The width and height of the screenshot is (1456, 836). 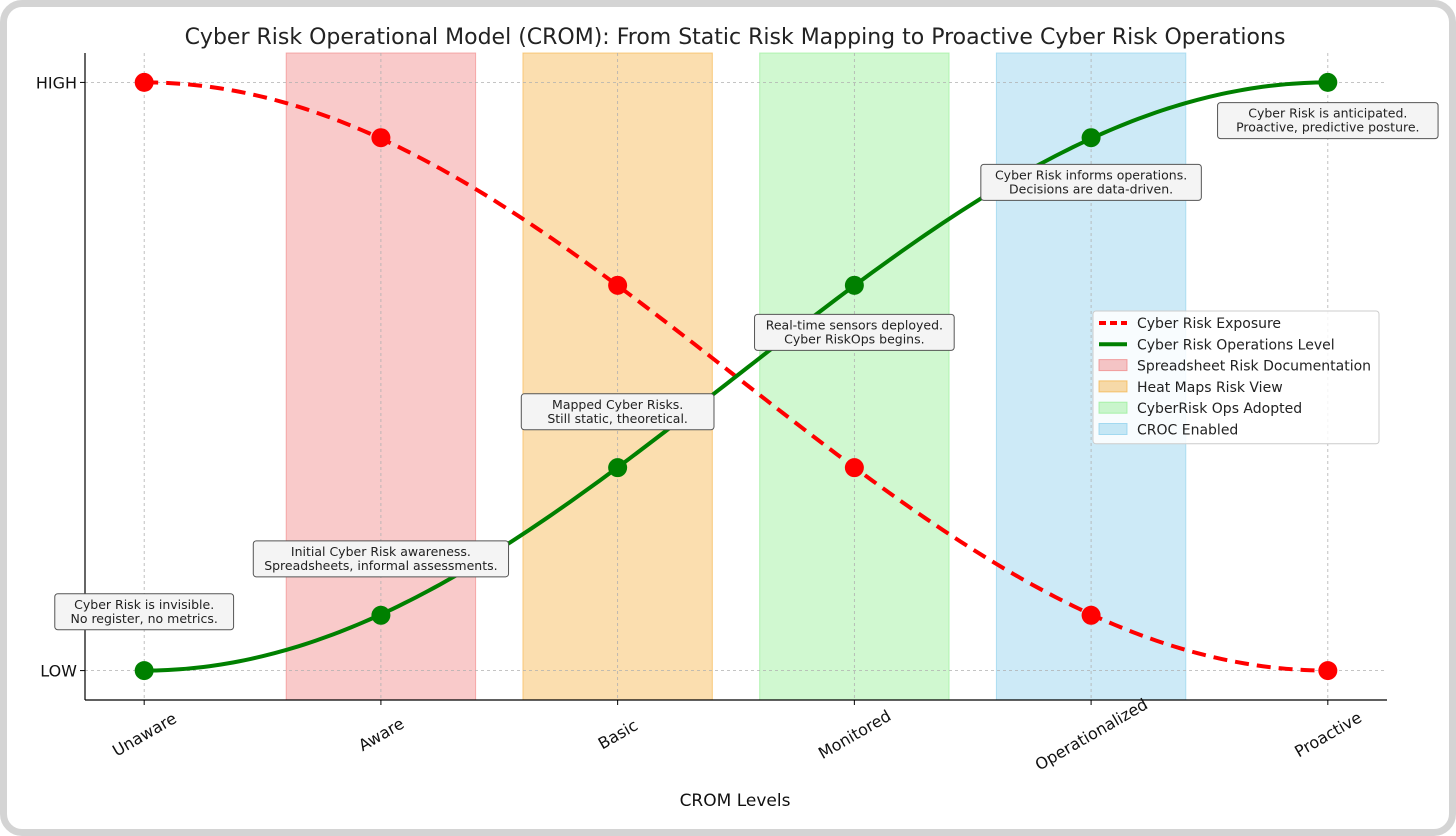 What do you see at coordinates (1219, 409) in the screenshot?
I see `legend-label: CyberRisk Ops Adopted` at bounding box center [1219, 409].